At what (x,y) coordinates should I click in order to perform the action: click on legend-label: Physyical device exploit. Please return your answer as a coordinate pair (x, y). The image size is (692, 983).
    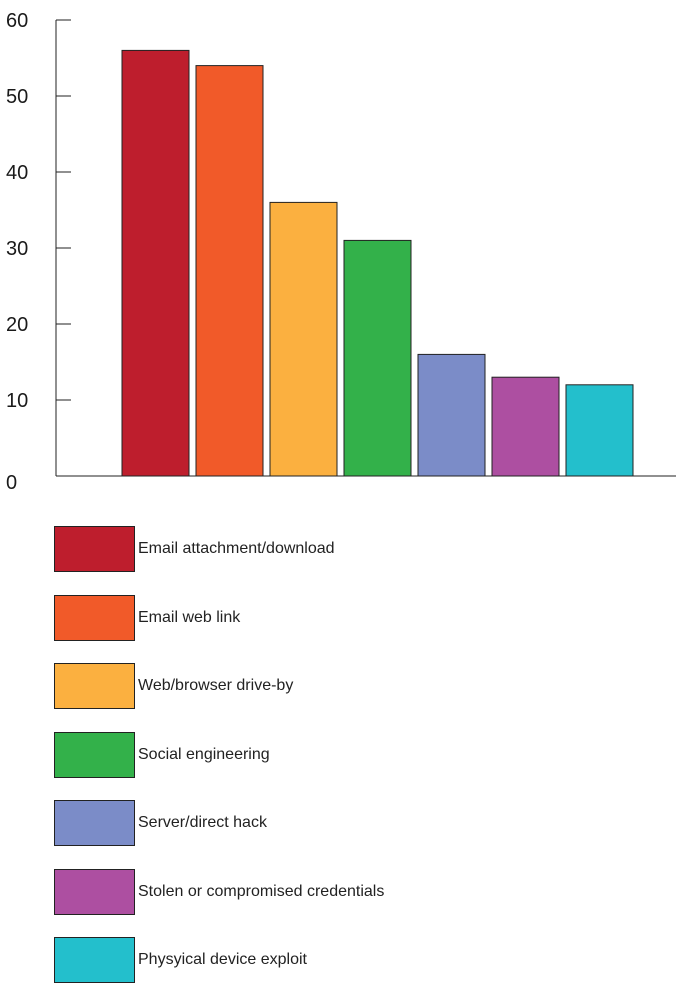
    Looking at the image, I should click on (222, 959).